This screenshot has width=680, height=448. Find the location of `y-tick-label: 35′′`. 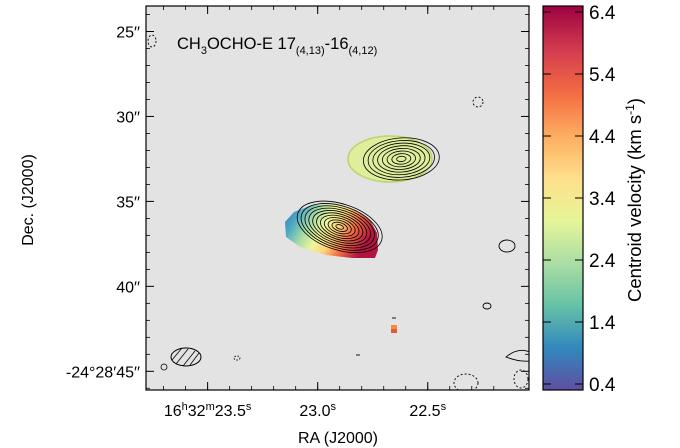

y-tick-label: 35′′ is located at coordinates (128, 202).